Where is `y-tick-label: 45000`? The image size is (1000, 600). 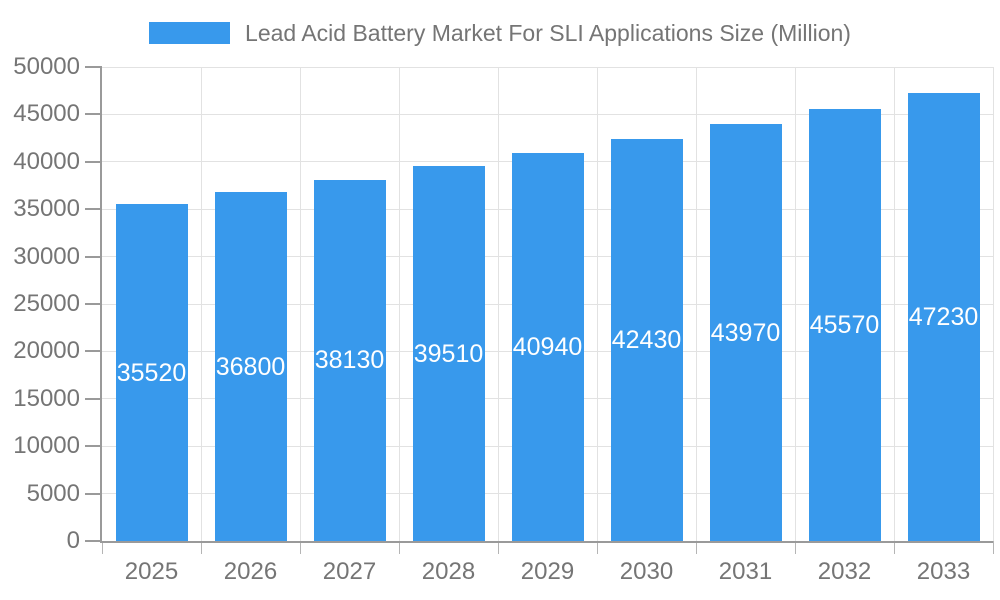 y-tick-label: 45000 is located at coordinates (46, 114).